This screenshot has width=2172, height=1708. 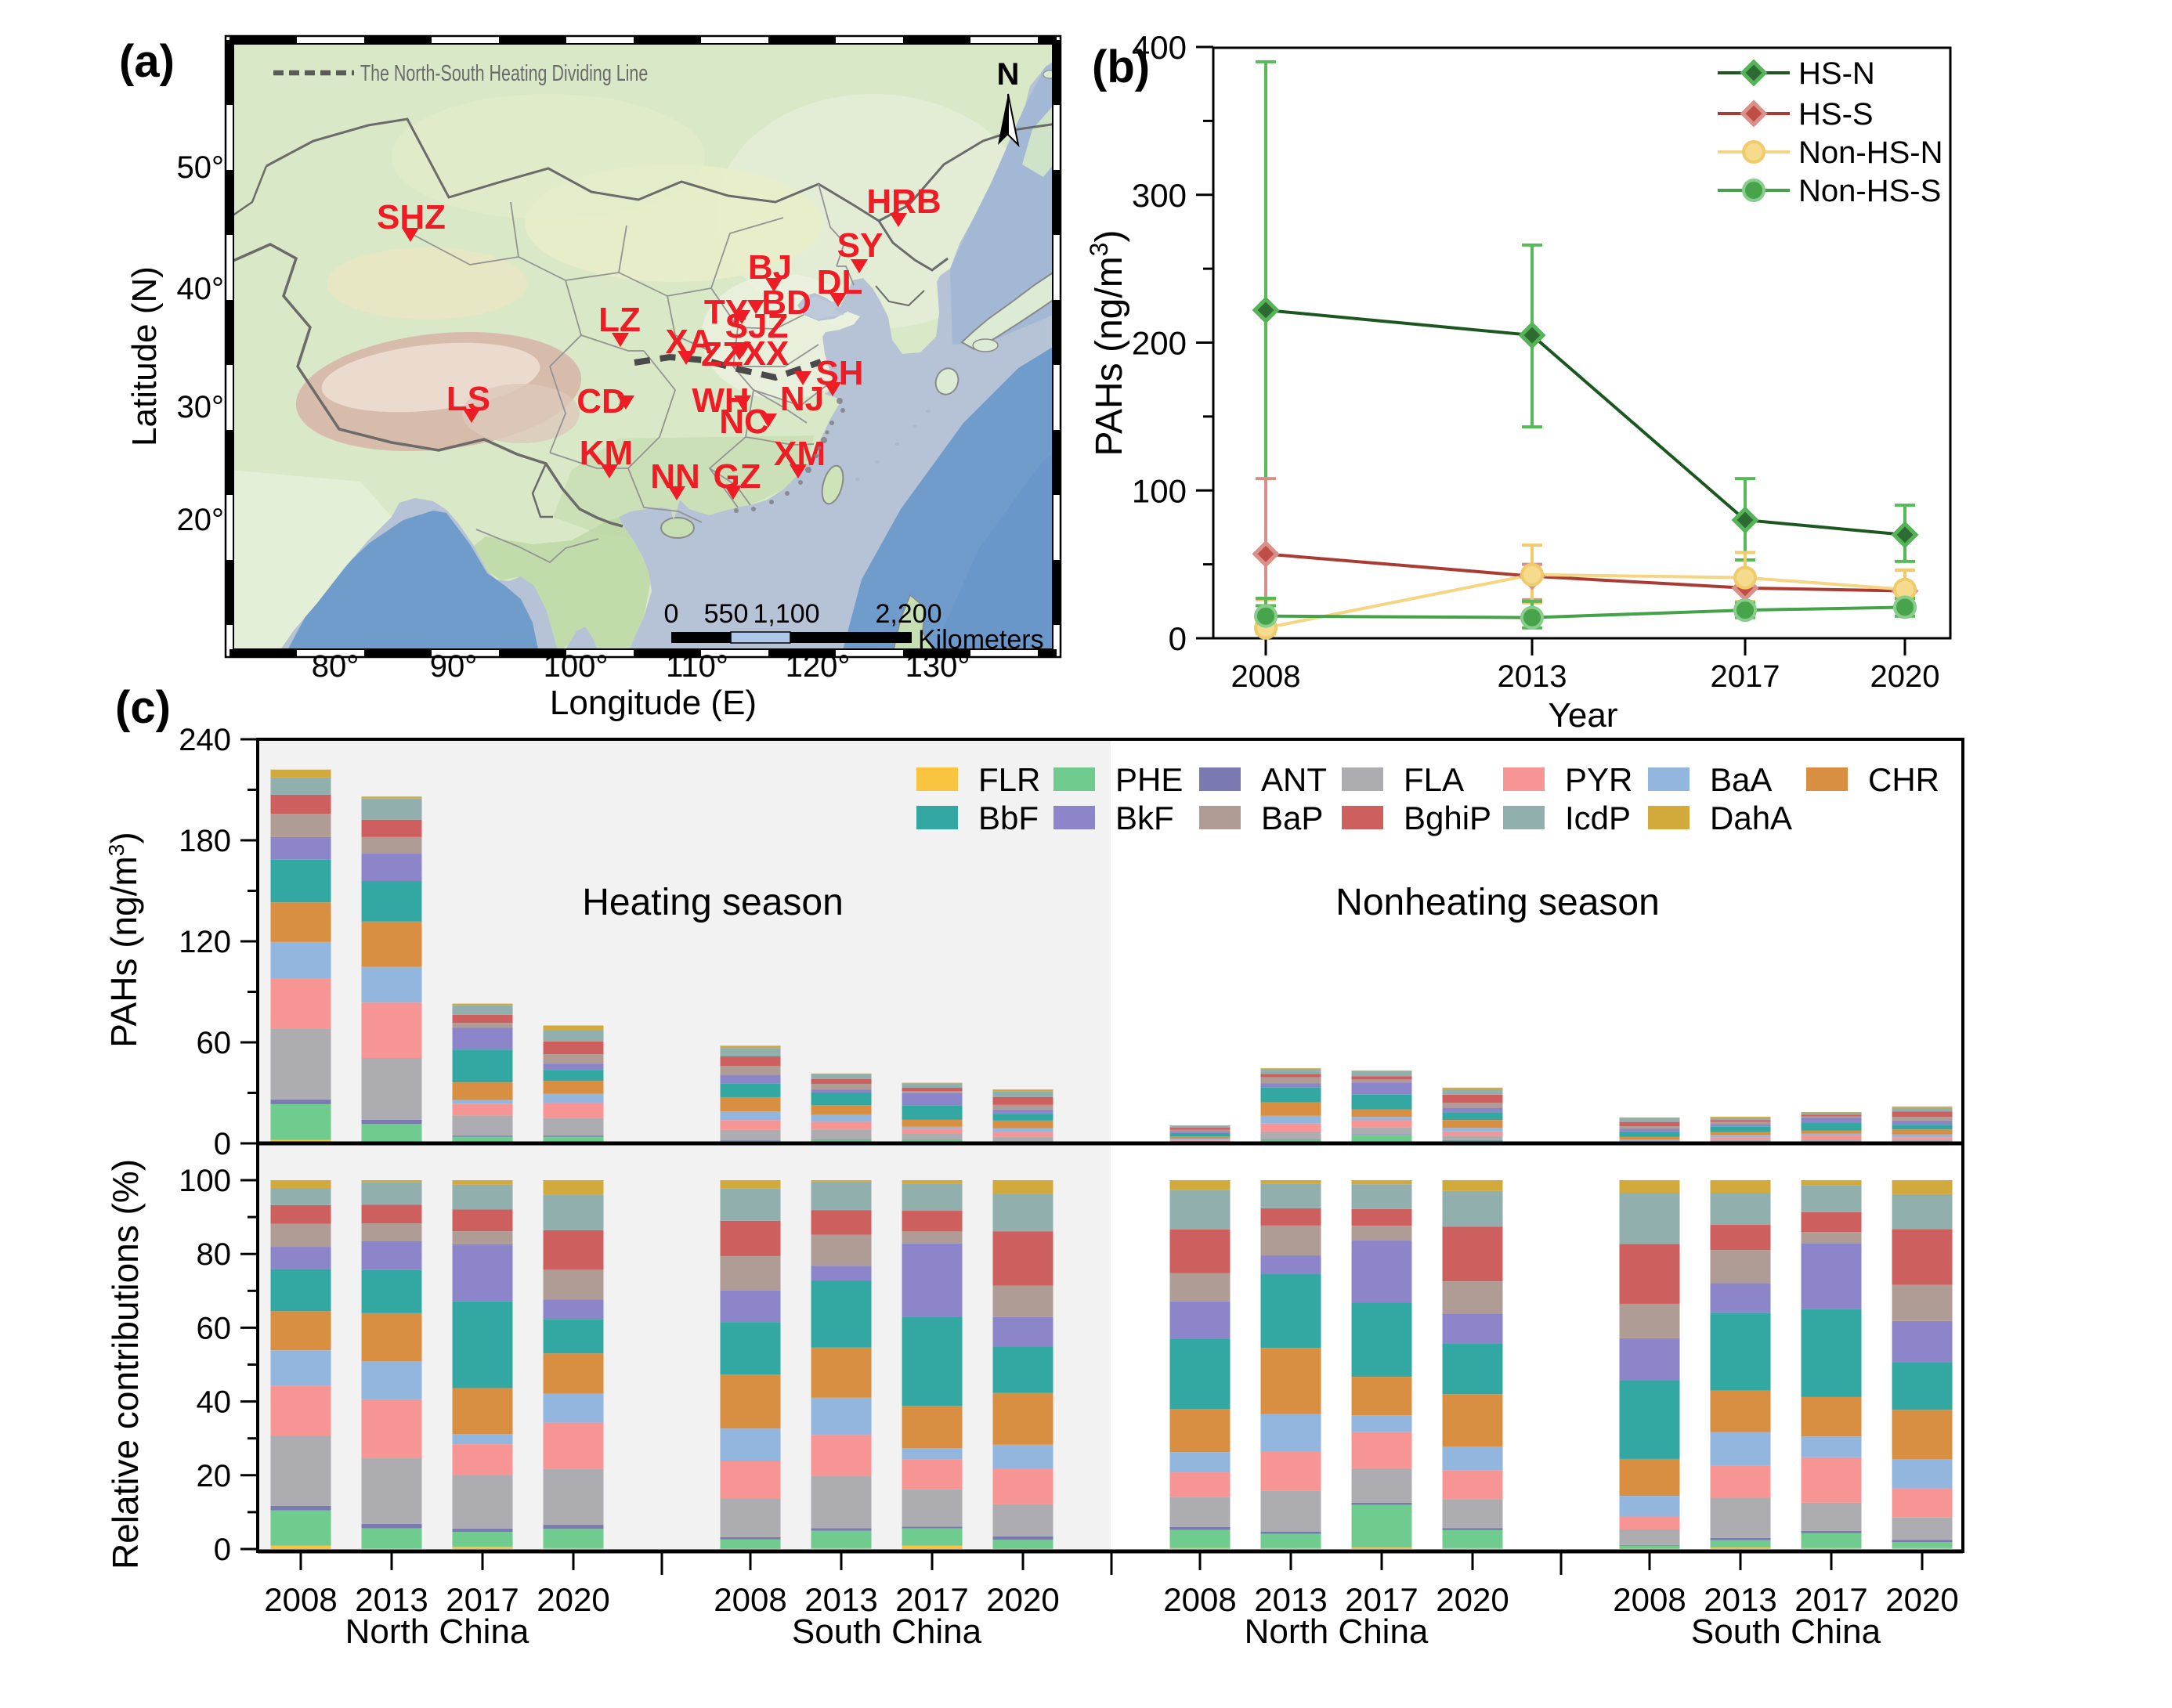 What do you see at coordinates (1751, 818) in the screenshot?
I see `svg-text: DahA` at bounding box center [1751, 818].